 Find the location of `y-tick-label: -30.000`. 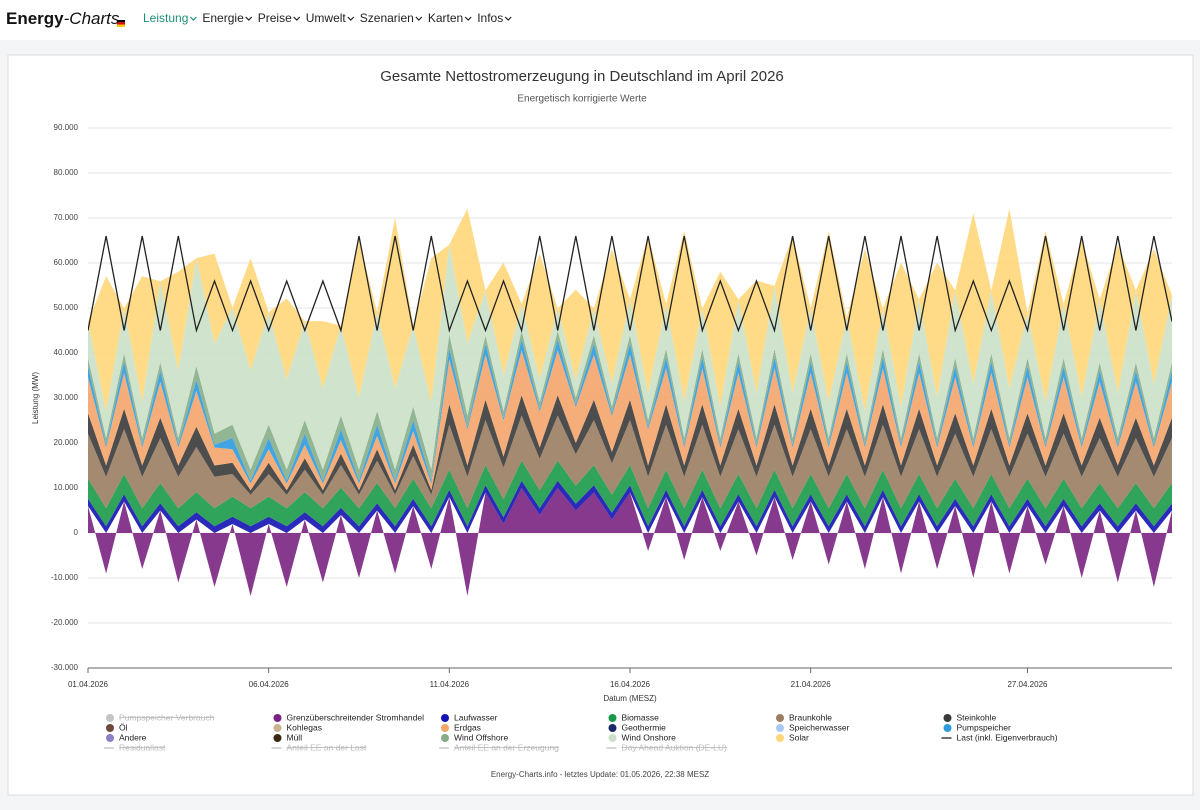

y-tick-label: -30.000 is located at coordinates (65, 667).